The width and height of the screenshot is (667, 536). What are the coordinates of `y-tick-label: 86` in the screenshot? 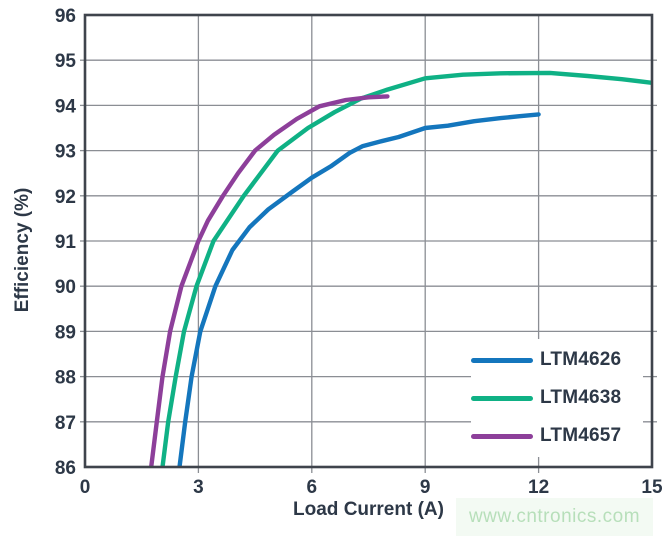 It's located at (65, 468).